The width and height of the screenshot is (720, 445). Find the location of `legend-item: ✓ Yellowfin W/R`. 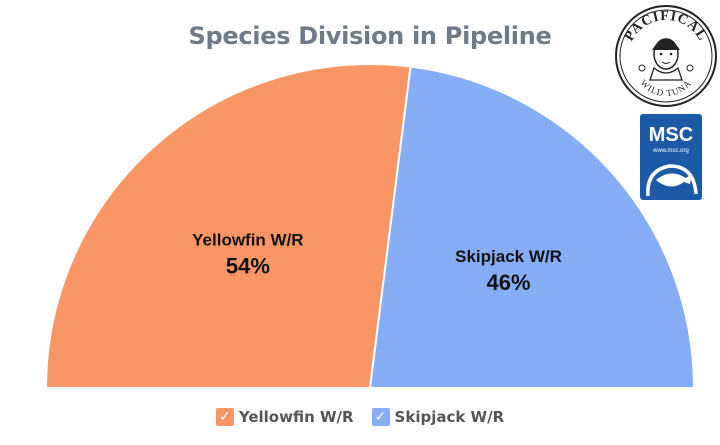

legend-item: ✓ Yellowfin W/R is located at coordinates (284, 417).